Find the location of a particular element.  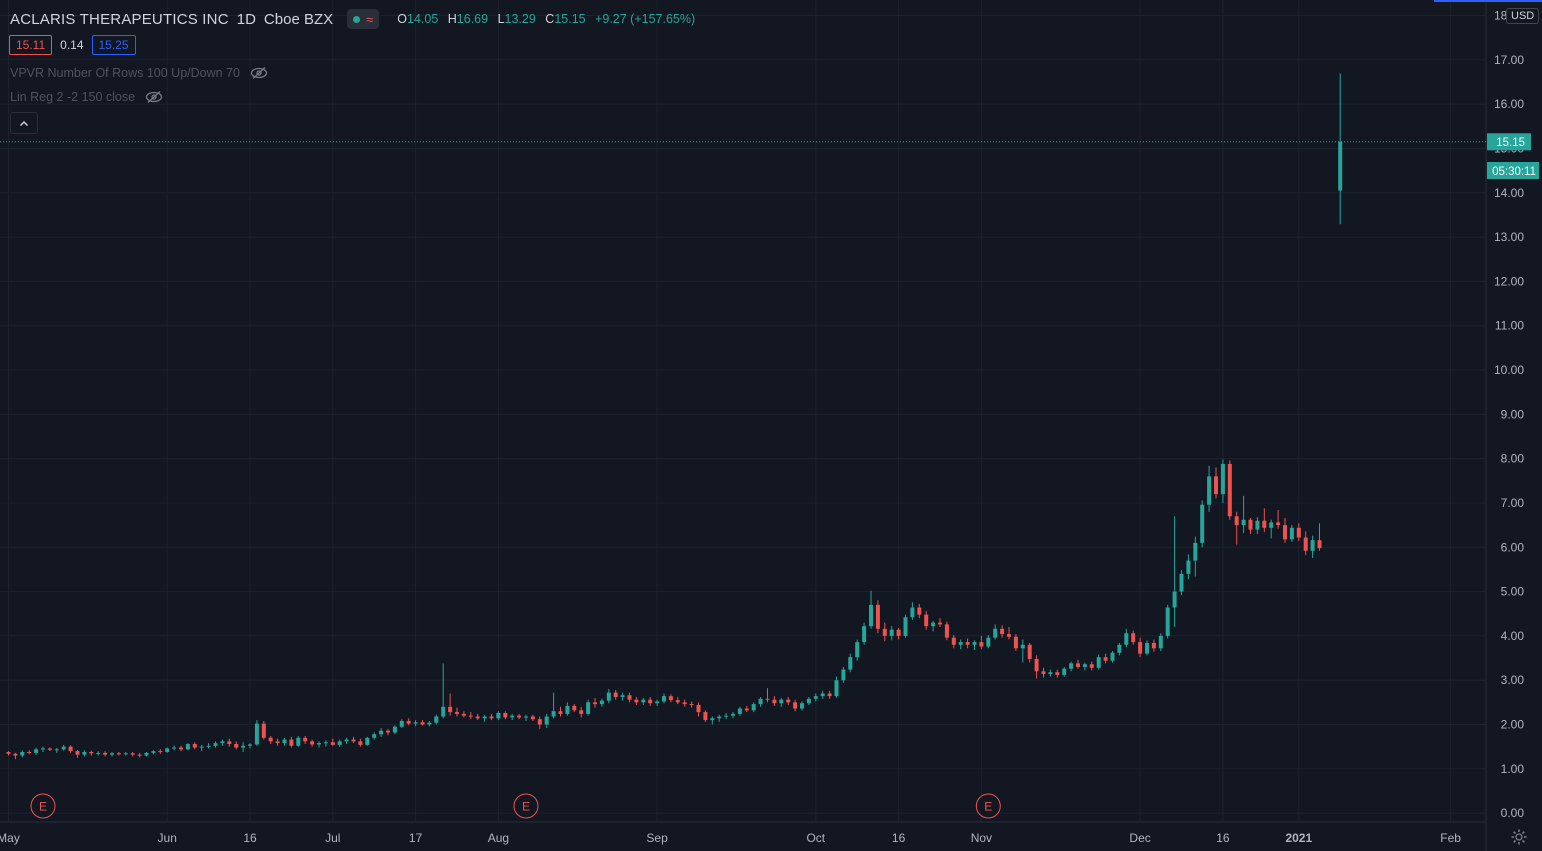

ask-price: 15.25 is located at coordinates (113, 45).